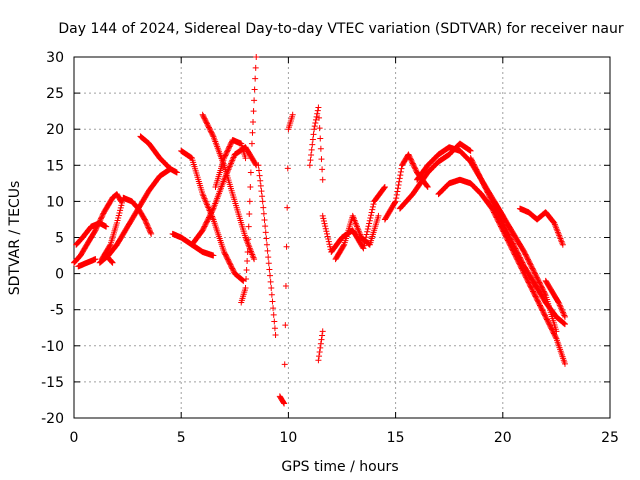 The image size is (640, 480). What do you see at coordinates (55, 166) in the screenshot?
I see `y-tick-label: 15` at bounding box center [55, 166].